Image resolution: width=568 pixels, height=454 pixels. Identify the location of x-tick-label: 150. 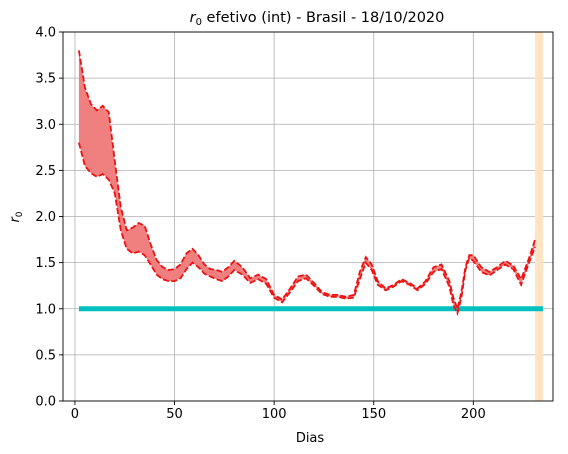
(373, 414).